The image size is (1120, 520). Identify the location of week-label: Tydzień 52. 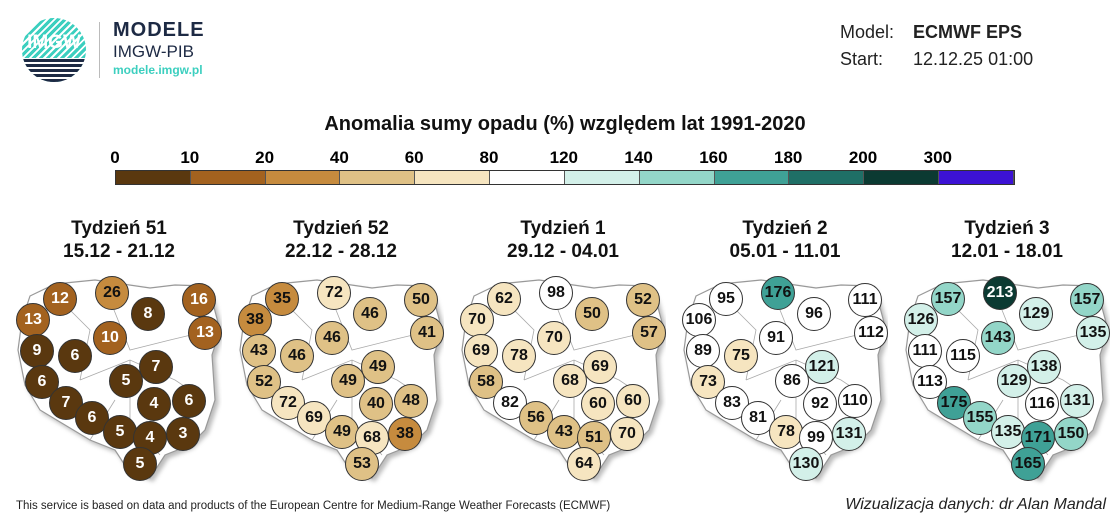
(341, 228).